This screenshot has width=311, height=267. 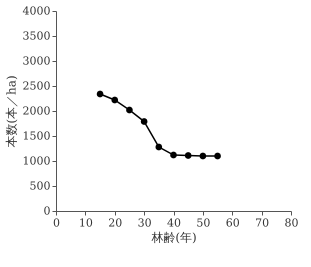 What do you see at coordinates (145, 223) in the screenshot?
I see `x-tick-label: 30` at bounding box center [145, 223].